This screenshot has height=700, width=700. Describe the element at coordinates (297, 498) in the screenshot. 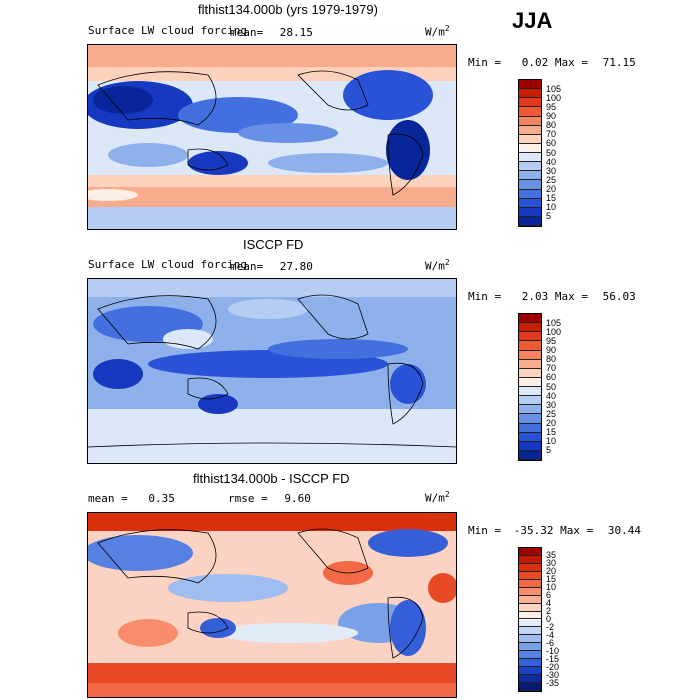

I see `panel3-rmse-value: 9.60` at that location.